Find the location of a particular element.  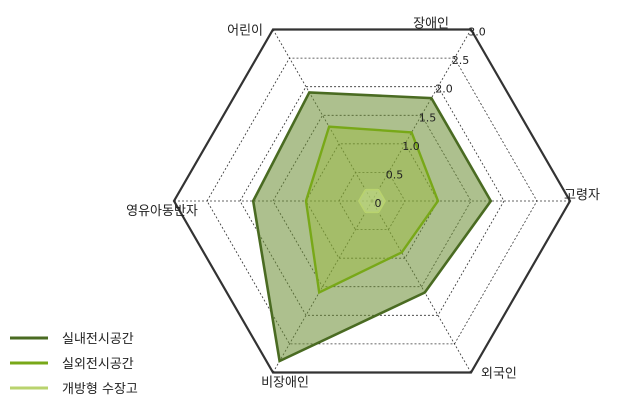

axis-label: 장애인 is located at coordinates (431, 24).